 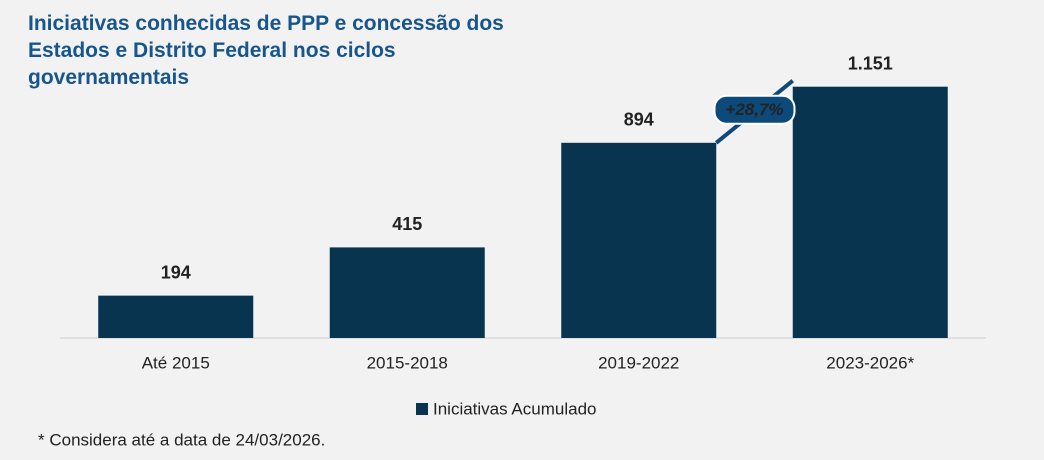 What do you see at coordinates (181, 439) in the screenshot?
I see `footnote: * Considera até a data de 24/03/2026.` at bounding box center [181, 439].